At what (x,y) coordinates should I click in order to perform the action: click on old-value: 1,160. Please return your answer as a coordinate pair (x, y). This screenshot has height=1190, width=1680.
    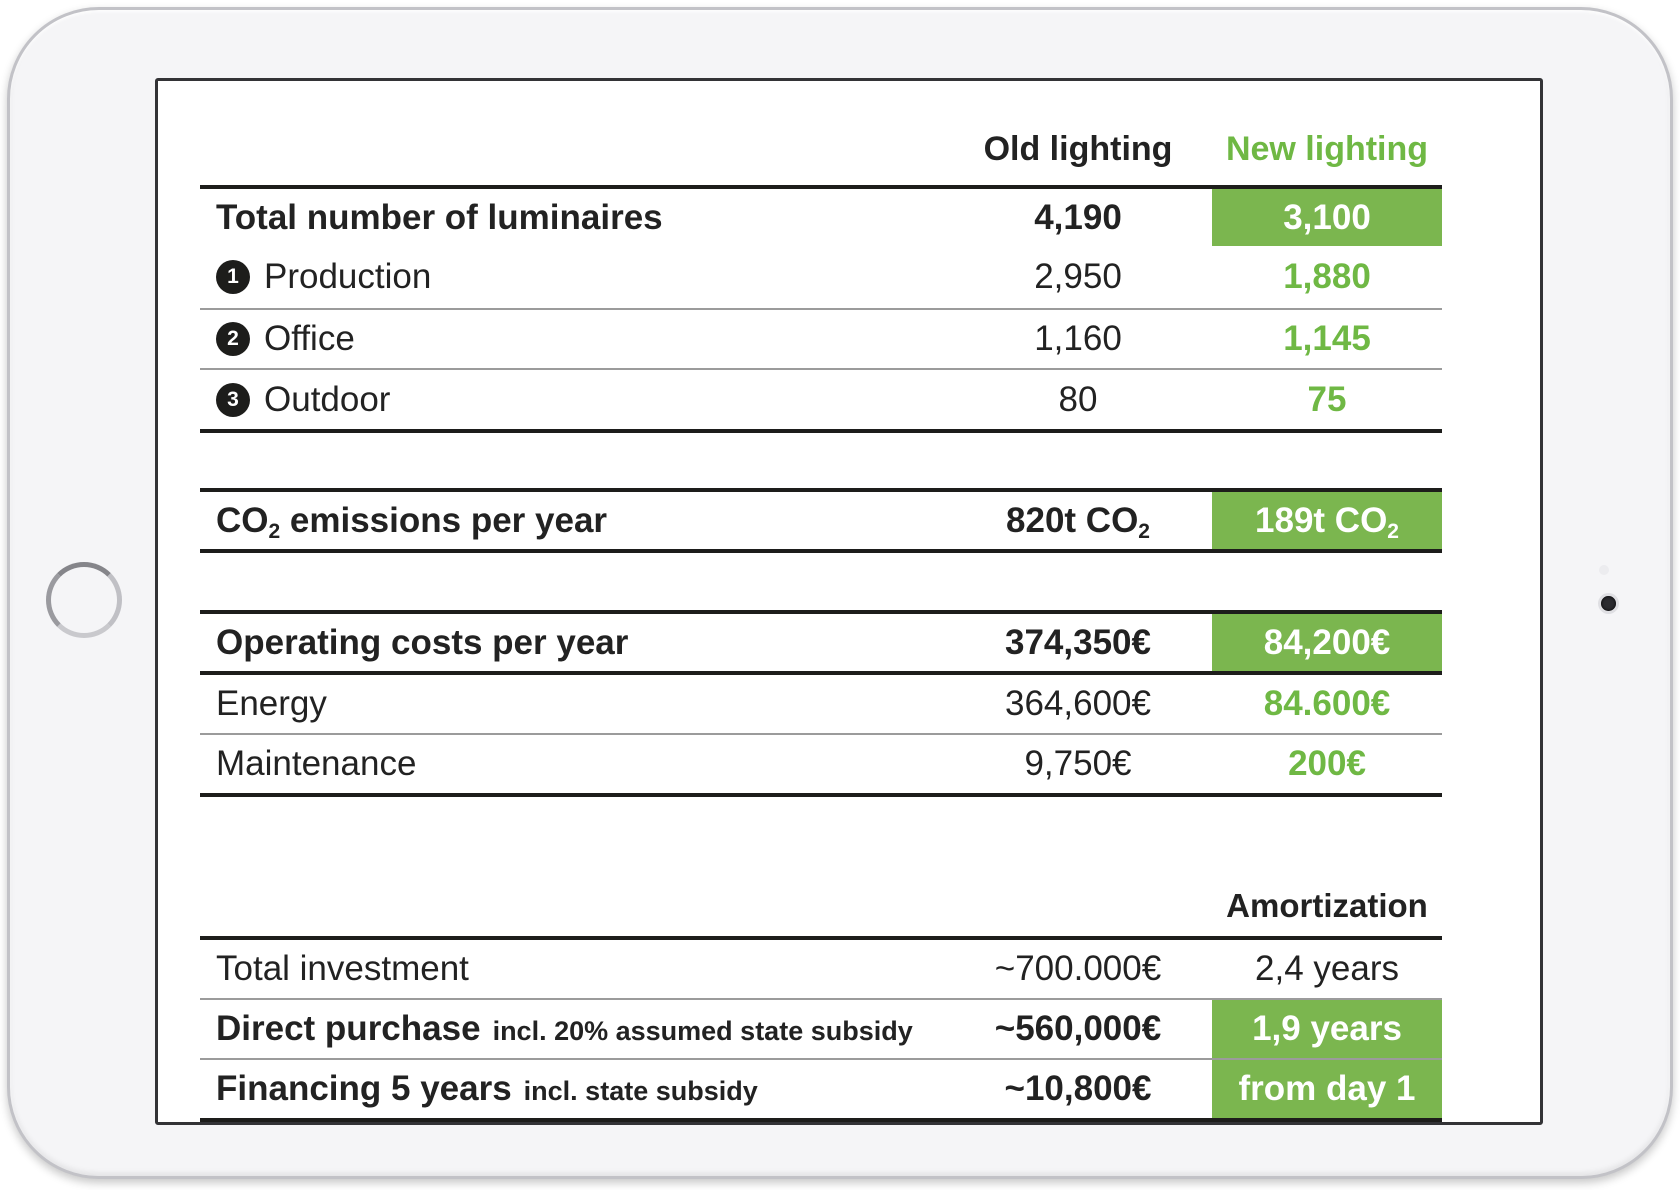
    Looking at the image, I should click on (1078, 338).